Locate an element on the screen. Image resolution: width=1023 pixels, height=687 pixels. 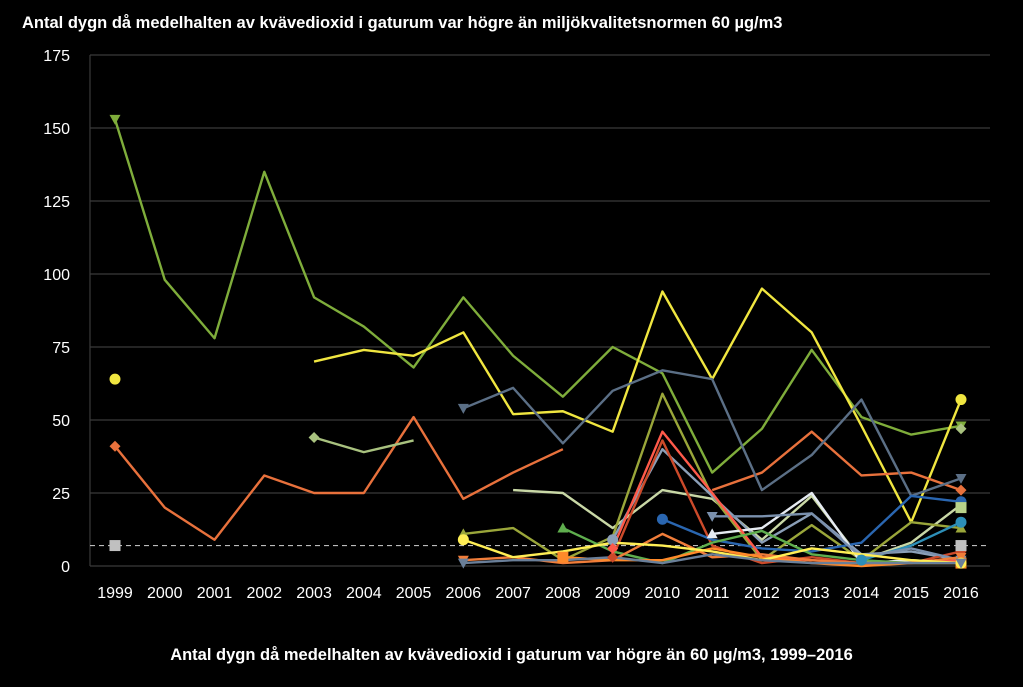
y-tick-label: 50 is located at coordinates (61, 421).